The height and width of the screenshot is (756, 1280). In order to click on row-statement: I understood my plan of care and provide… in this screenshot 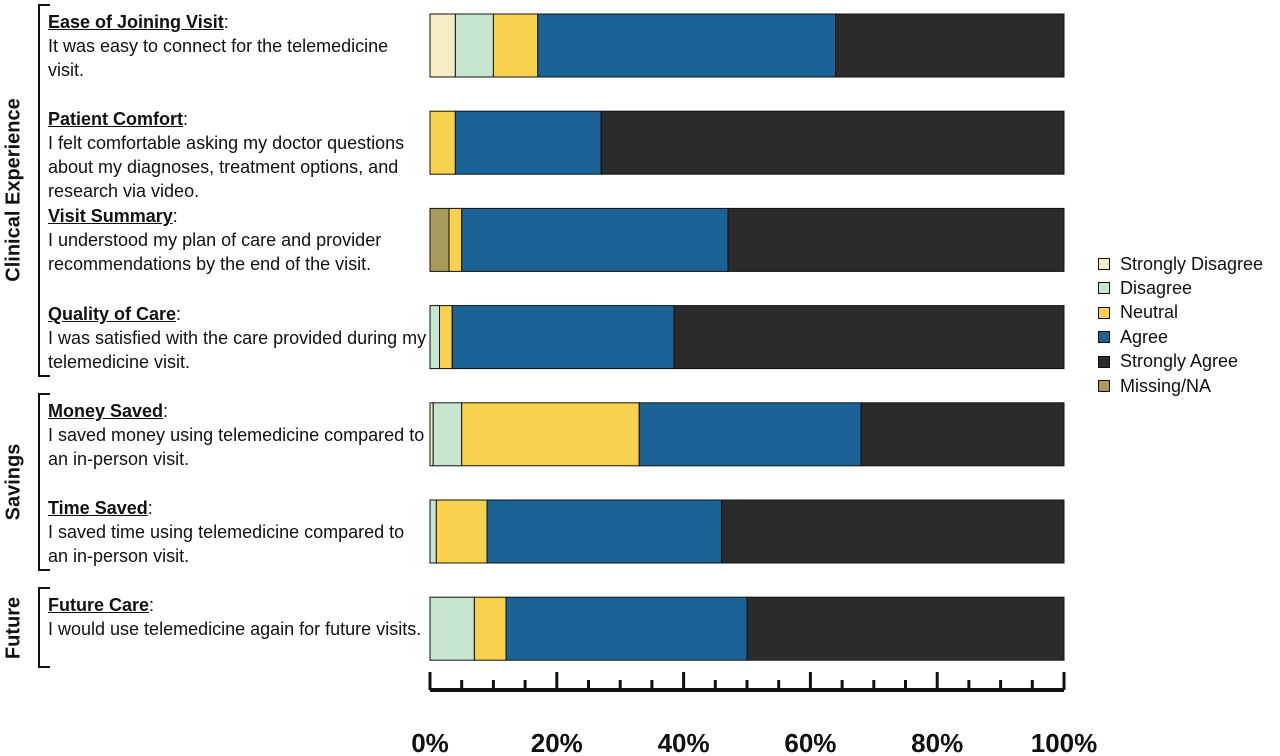, I will do `click(215, 252)`.